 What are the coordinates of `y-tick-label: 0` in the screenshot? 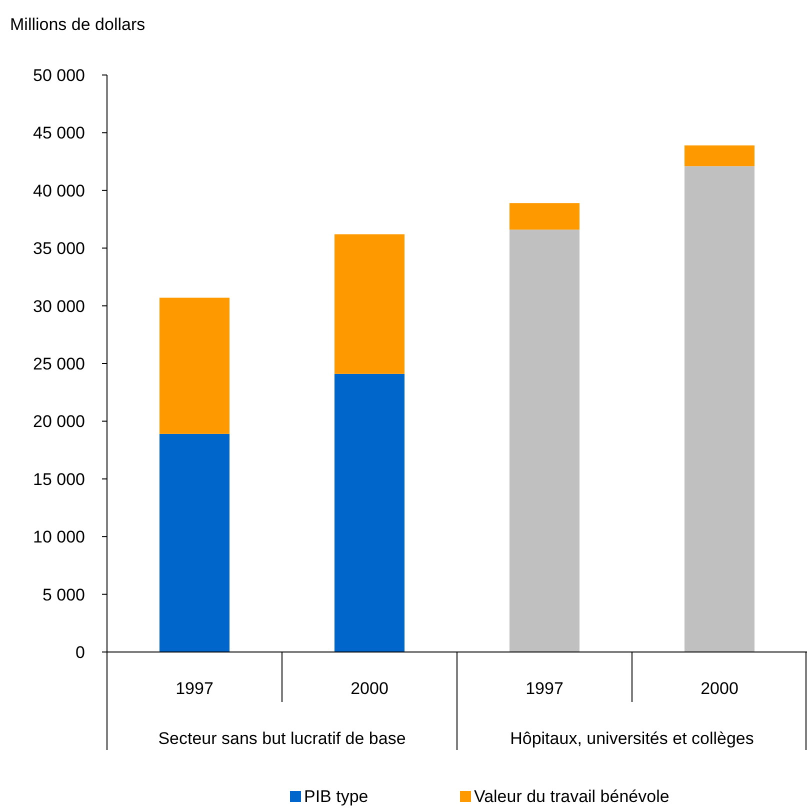 It's located at (80, 652).